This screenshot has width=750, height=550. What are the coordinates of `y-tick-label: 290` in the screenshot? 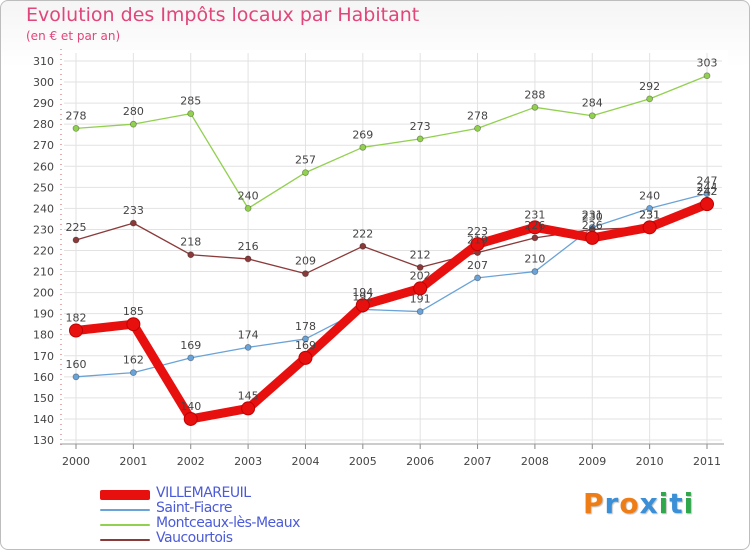 It's located at (43, 103).